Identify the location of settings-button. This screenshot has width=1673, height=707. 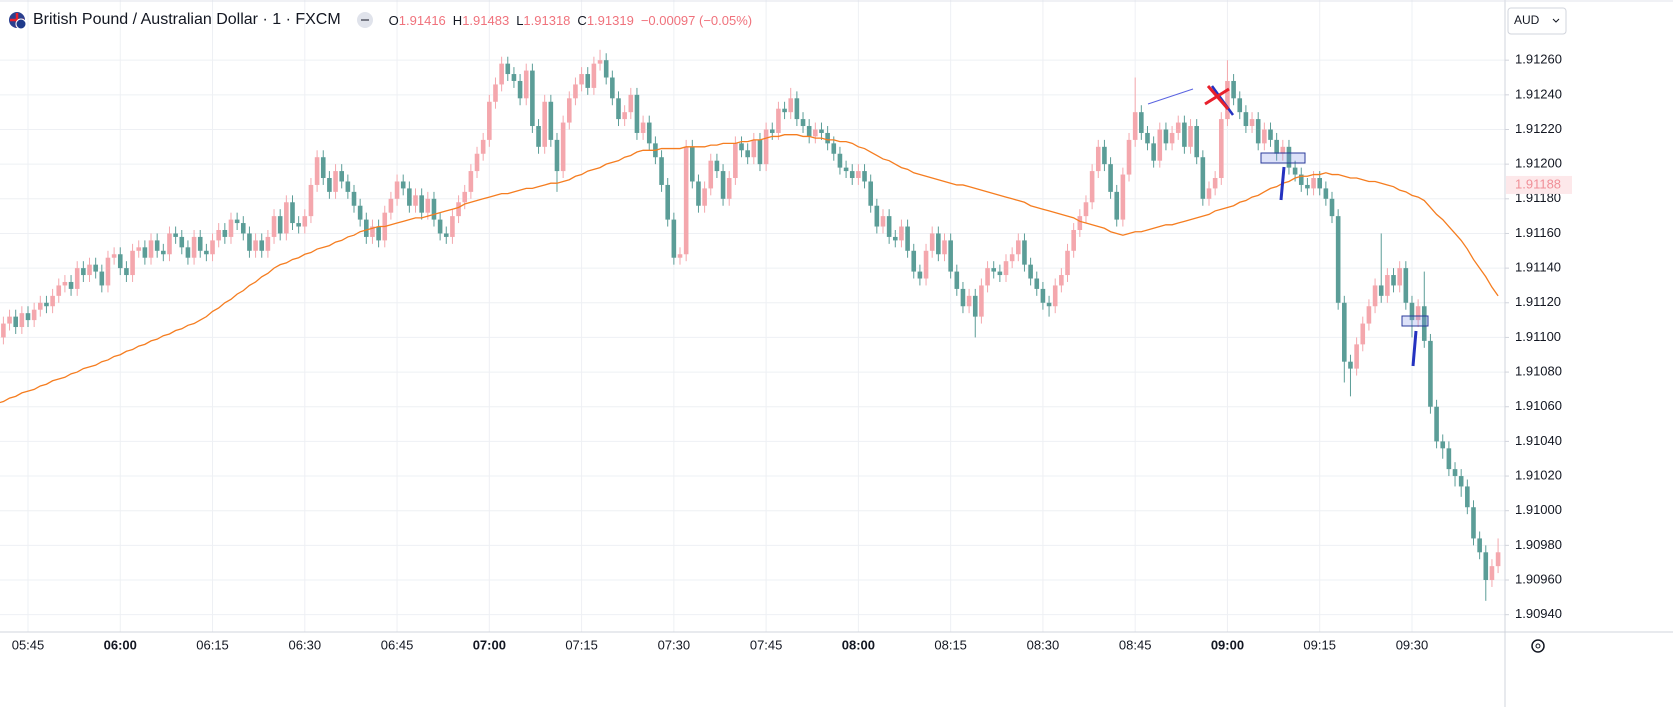
(1538, 646).